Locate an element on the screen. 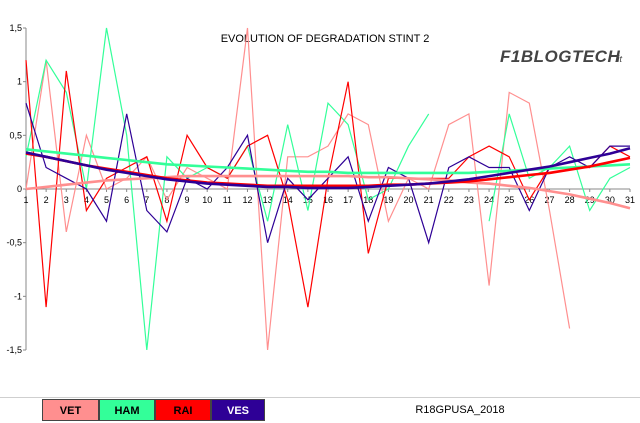  x-tick-label: 23 is located at coordinates (469, 200).